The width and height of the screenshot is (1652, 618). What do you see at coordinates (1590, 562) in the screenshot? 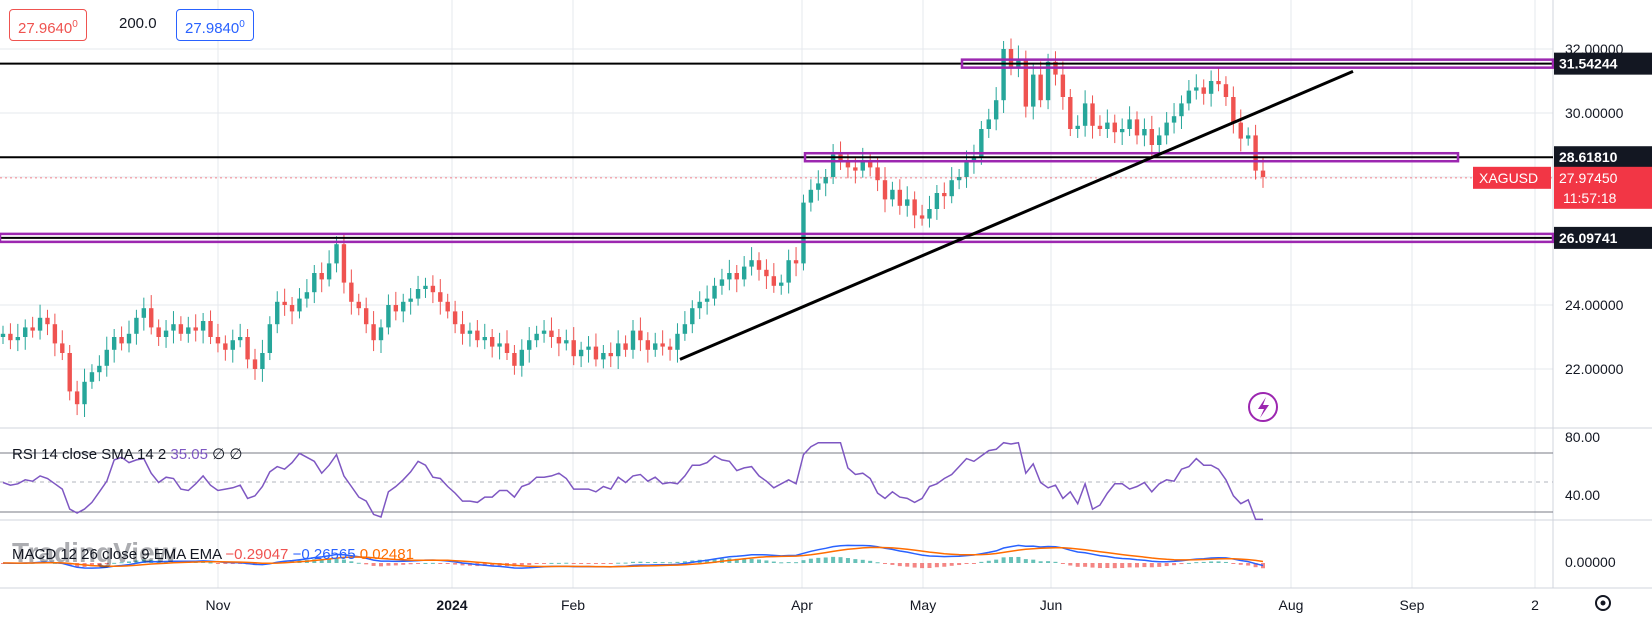
I see `macd-tick-label: 0.00000` at bounding box center [1590, 562].